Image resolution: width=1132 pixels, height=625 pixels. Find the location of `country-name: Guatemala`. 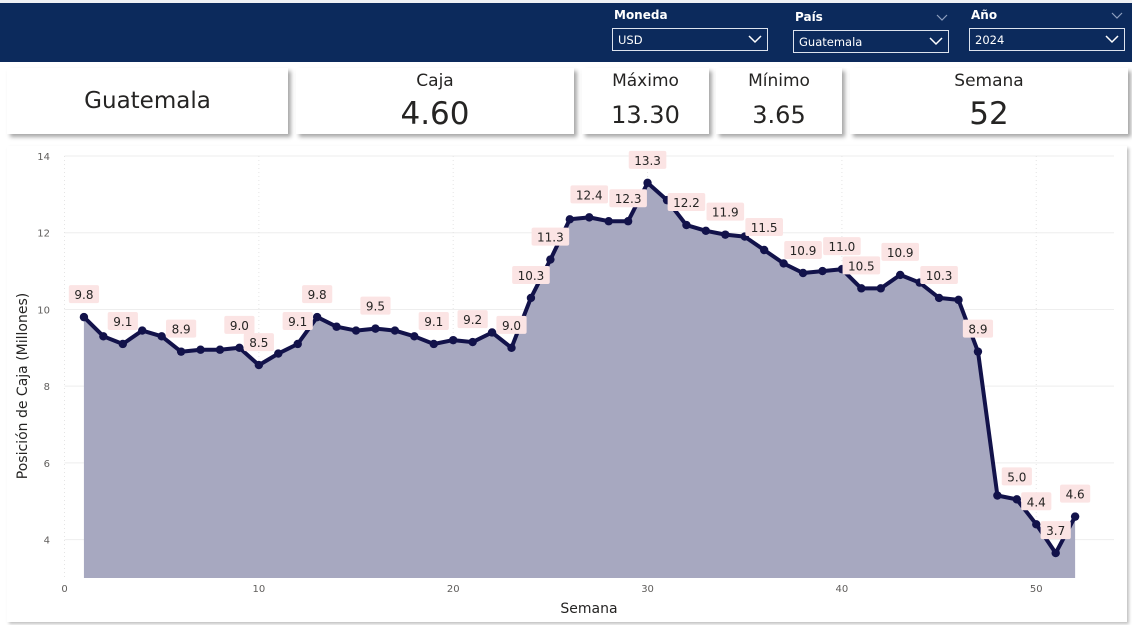

country-name: Guatemala is located at coordinates (147, 101).